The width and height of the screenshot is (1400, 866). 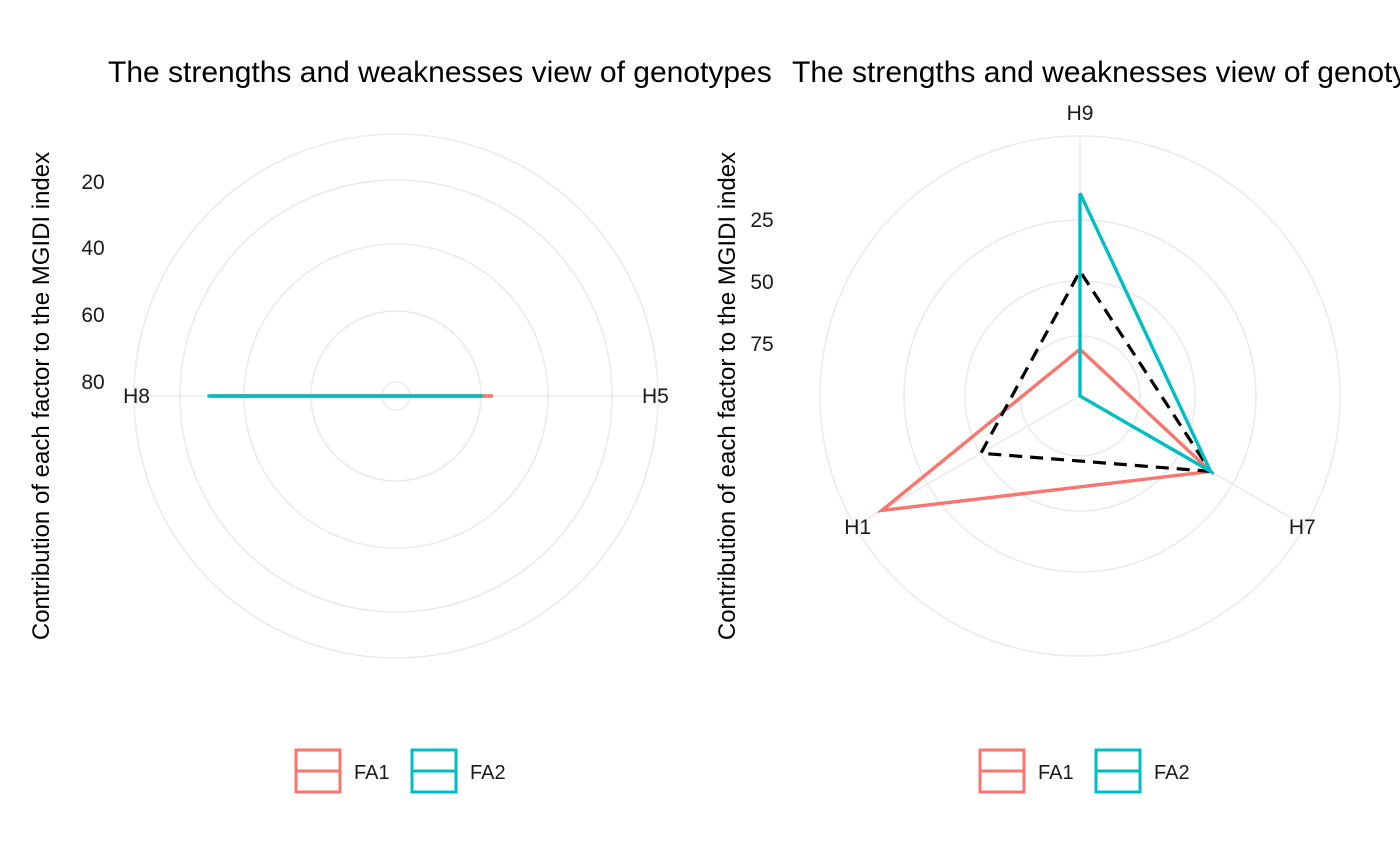 I want to click on y-tick-label: 60, so click(x=92, y=315).